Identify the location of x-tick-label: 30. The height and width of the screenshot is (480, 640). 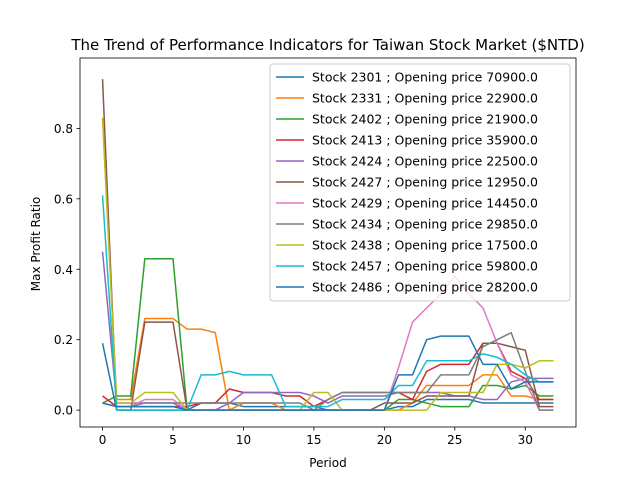
(525, 440).